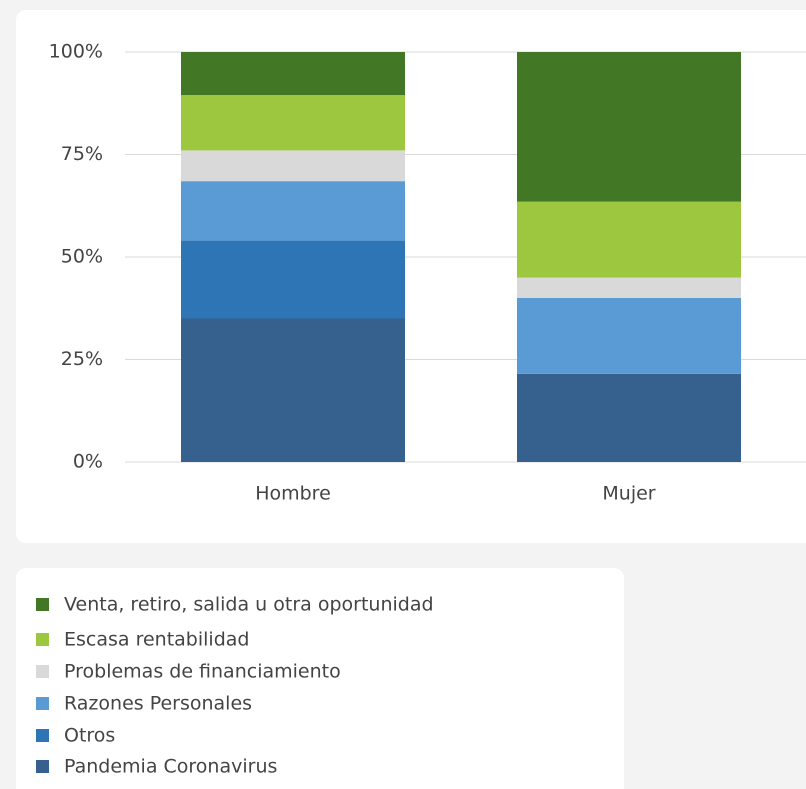  Describe the element at coordinates (156, 640) in the screenshot. I see `legend-label: Escasa rentabilidad` at that location.